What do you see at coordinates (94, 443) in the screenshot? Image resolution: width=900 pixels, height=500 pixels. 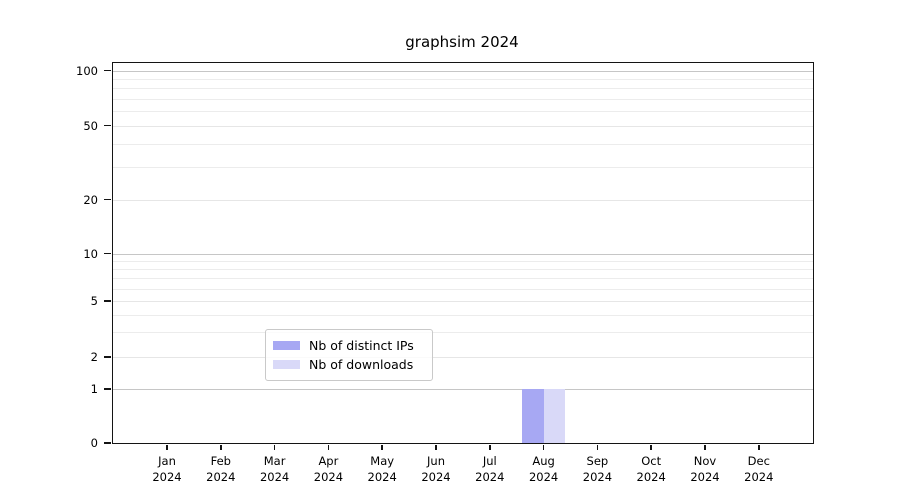 I see `y-tick-label: 0` at bounding box center [94, 443].